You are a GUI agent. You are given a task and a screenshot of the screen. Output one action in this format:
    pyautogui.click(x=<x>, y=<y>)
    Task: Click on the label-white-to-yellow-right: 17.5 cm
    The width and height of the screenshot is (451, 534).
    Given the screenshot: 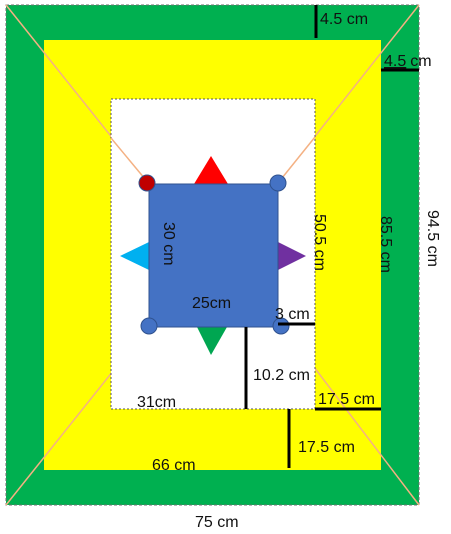 What is the action you would take?
    pyautogui.click(x=346, y=399)
    